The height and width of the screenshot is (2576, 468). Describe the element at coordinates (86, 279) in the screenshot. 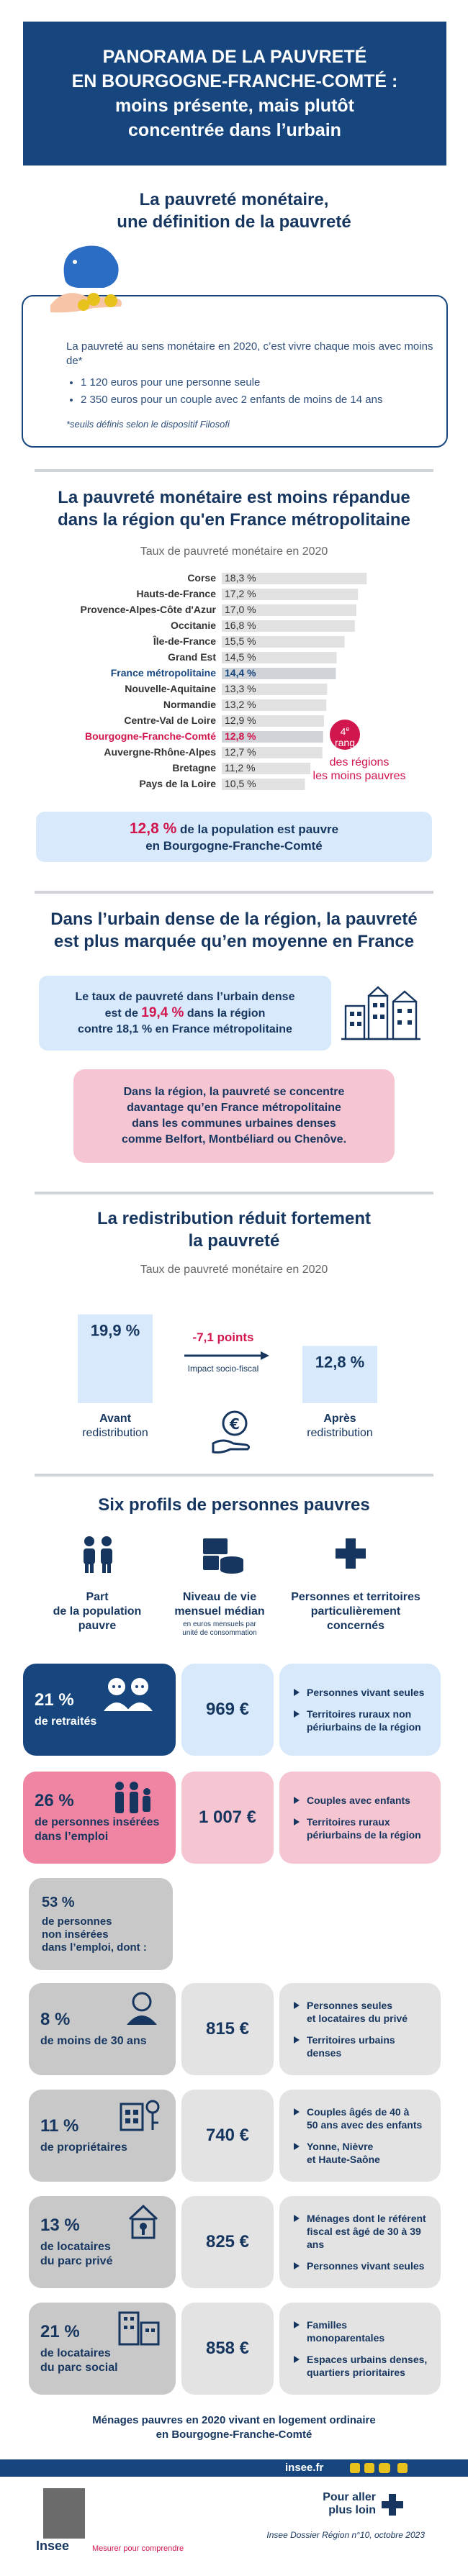

I see `piggy-bank-hand-icon` at that location.